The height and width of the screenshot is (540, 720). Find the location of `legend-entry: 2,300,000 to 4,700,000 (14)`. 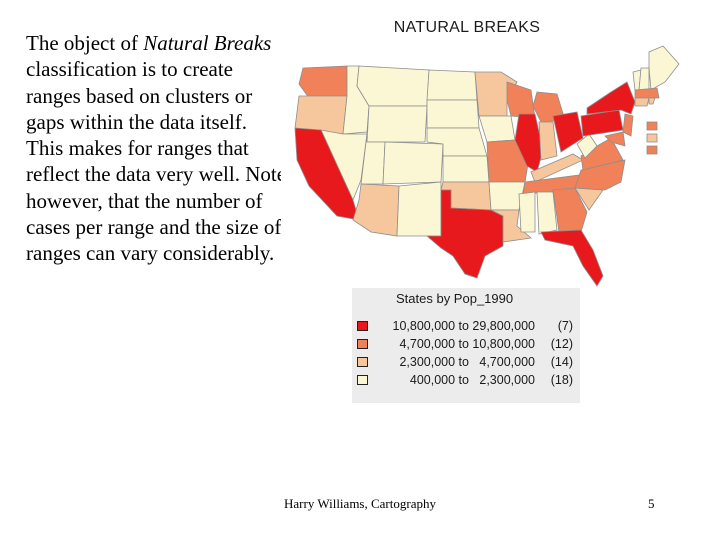

legend-entry: 2,300,000 to 4,700,000 (14) is located at coordinates (467, 362).